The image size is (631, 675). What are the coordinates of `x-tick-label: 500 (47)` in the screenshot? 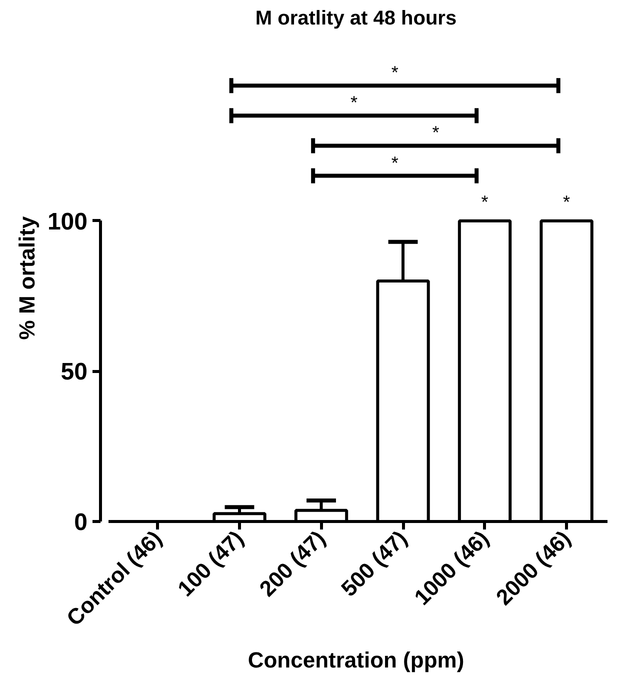 It's located at (374, 564).